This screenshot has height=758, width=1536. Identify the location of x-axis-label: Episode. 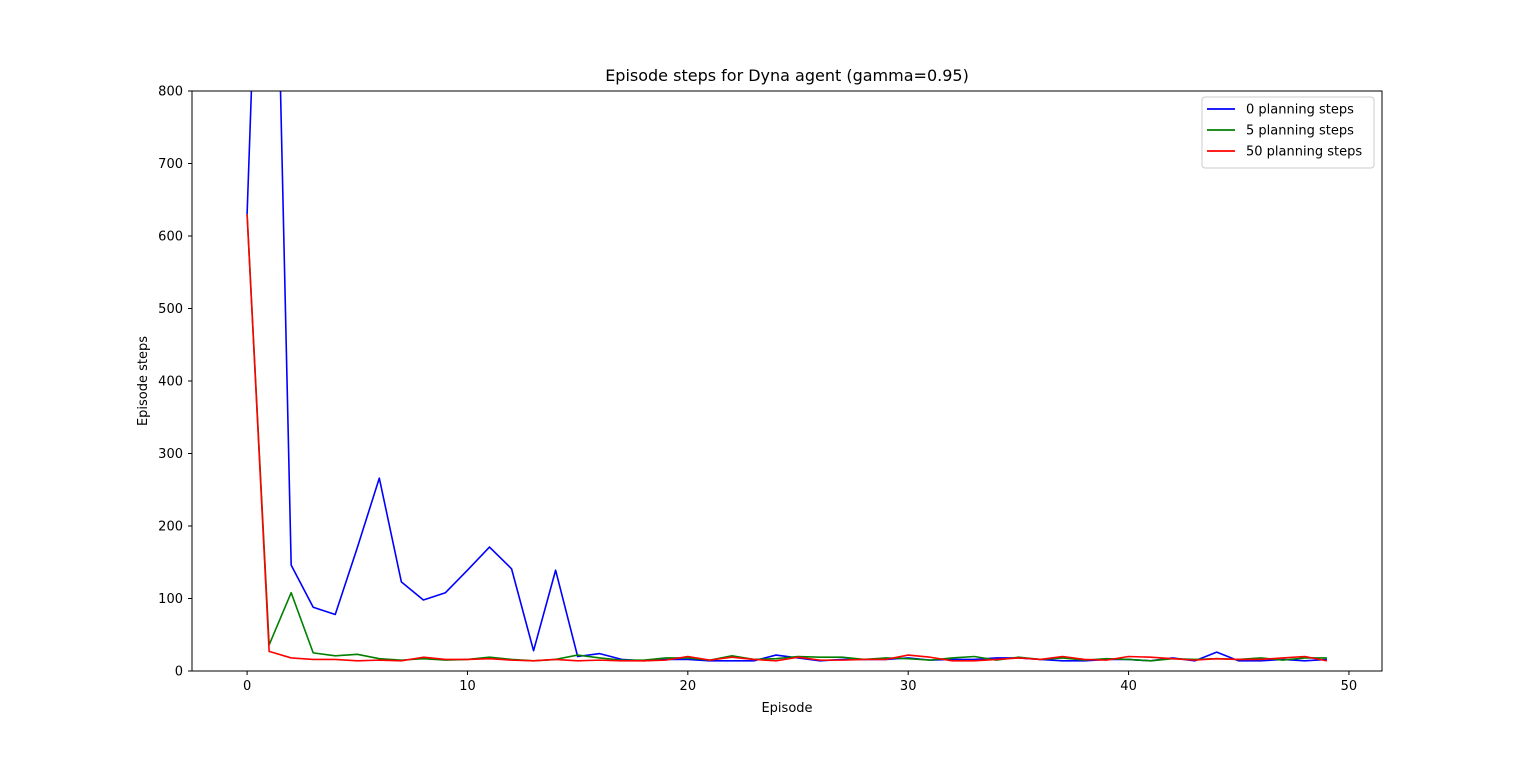
(786, 708).